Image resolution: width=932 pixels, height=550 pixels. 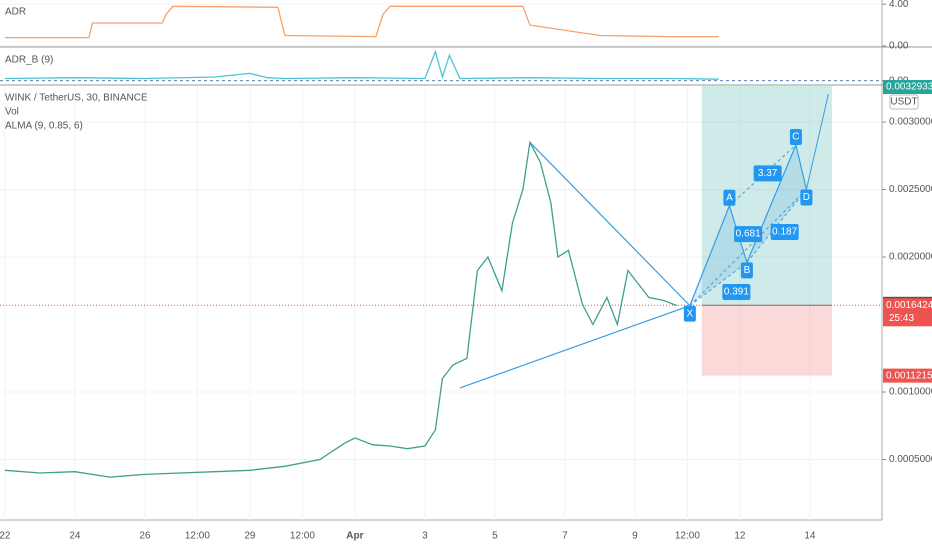 I want to click on y-tick-label: 0.00250000, so click(x=910, y=189).